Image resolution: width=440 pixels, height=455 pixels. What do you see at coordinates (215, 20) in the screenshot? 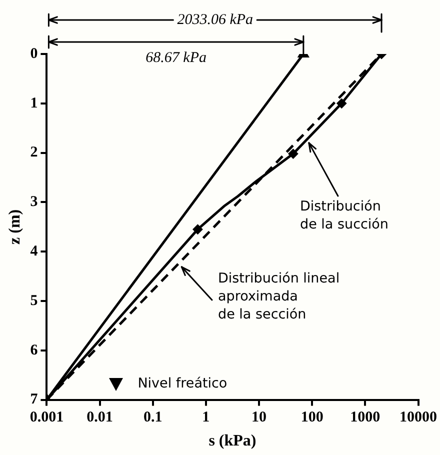
I see `text: 2033.06 kPa` at bounding box center [215, 20].